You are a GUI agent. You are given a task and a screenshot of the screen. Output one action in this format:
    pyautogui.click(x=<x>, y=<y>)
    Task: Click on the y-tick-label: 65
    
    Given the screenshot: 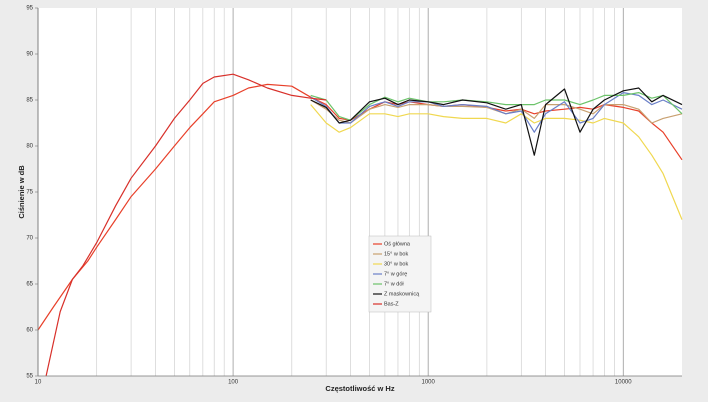 What is the action you would take?
    pyautogui.click(x=29, y=285)
    